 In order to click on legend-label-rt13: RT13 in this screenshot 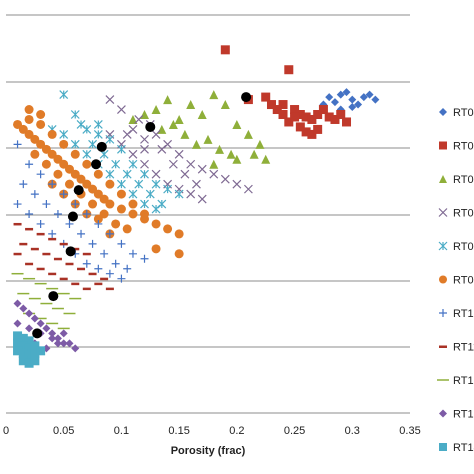, I will do `click(463, 415)`.